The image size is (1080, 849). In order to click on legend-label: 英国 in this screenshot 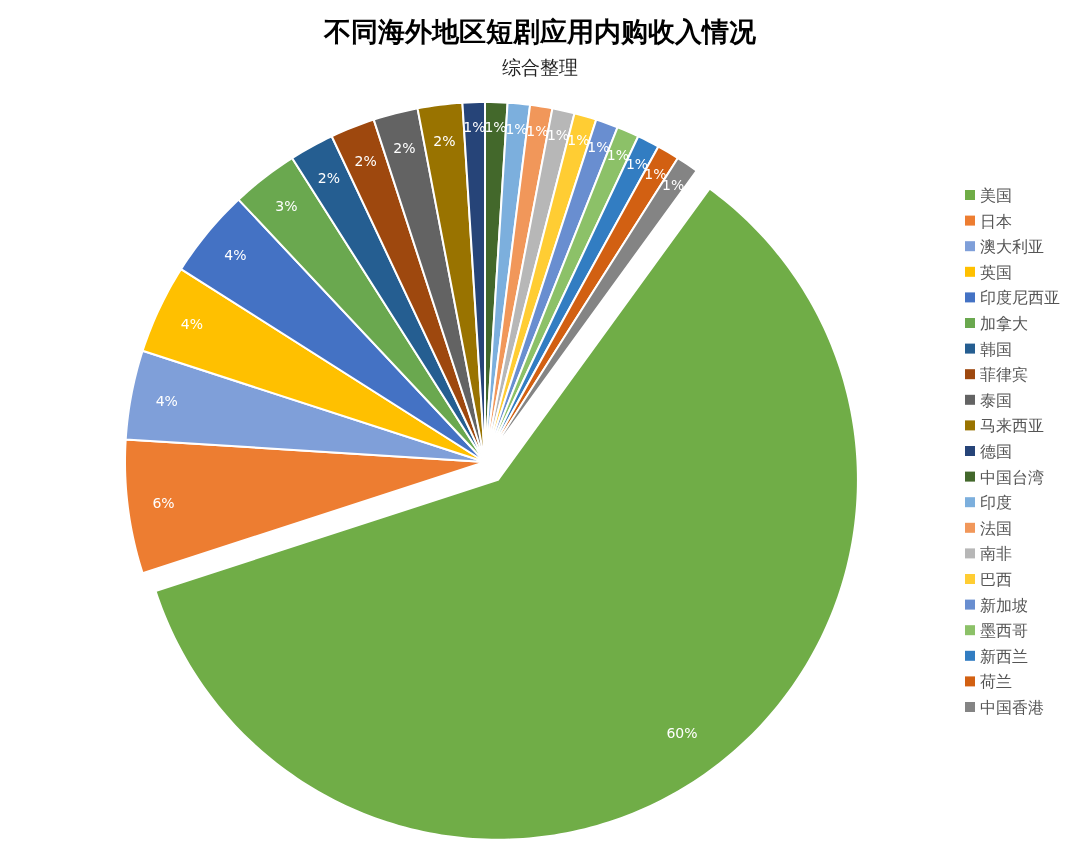, I will do `click(996, 272)`.